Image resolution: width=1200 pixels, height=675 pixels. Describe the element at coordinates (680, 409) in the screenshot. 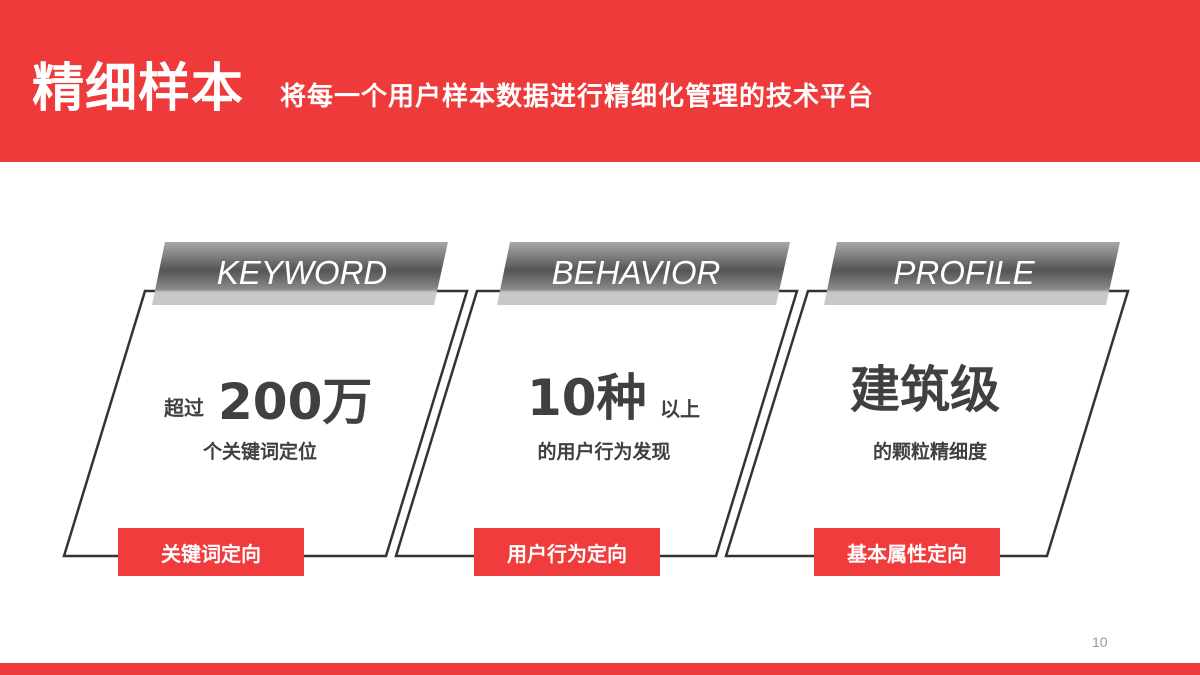

I see `behavior-suffix: 以上` at that location.